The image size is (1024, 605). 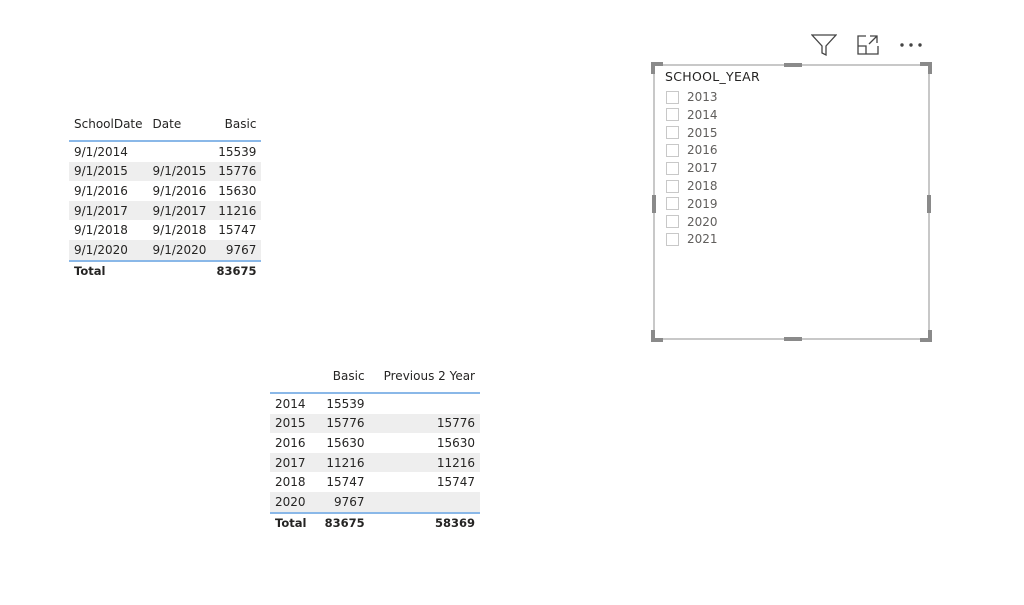 What do you see at coordinates (375, 443) in the screenshot?
I see `table-row: 2016 15630 15630` at bounding box center [375, 443].